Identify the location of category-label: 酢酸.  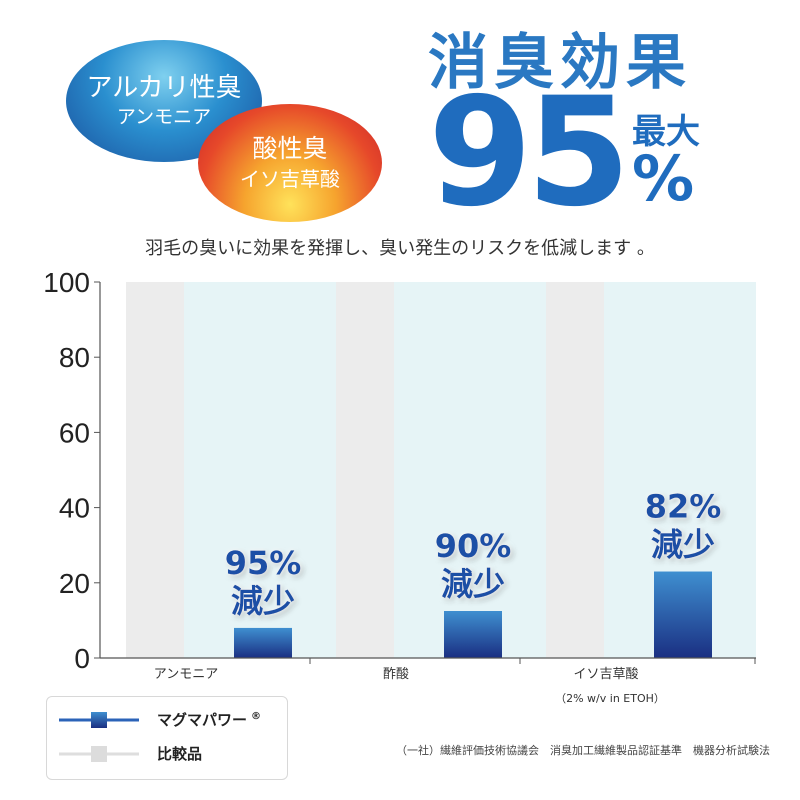
(396, 674).